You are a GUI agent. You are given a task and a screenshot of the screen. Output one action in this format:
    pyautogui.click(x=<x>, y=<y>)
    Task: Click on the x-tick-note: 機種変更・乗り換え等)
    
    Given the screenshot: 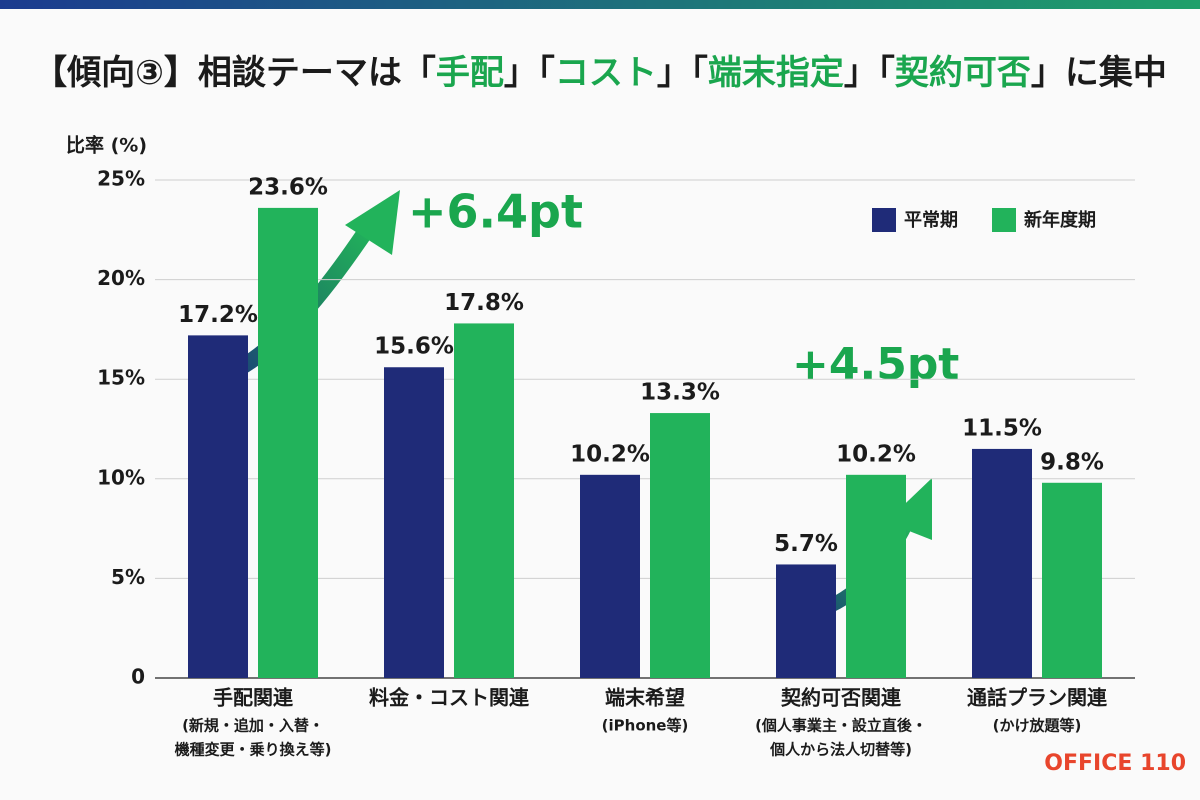 What is the action you would take?
    pyautogui.click(x=253, y=750)
    